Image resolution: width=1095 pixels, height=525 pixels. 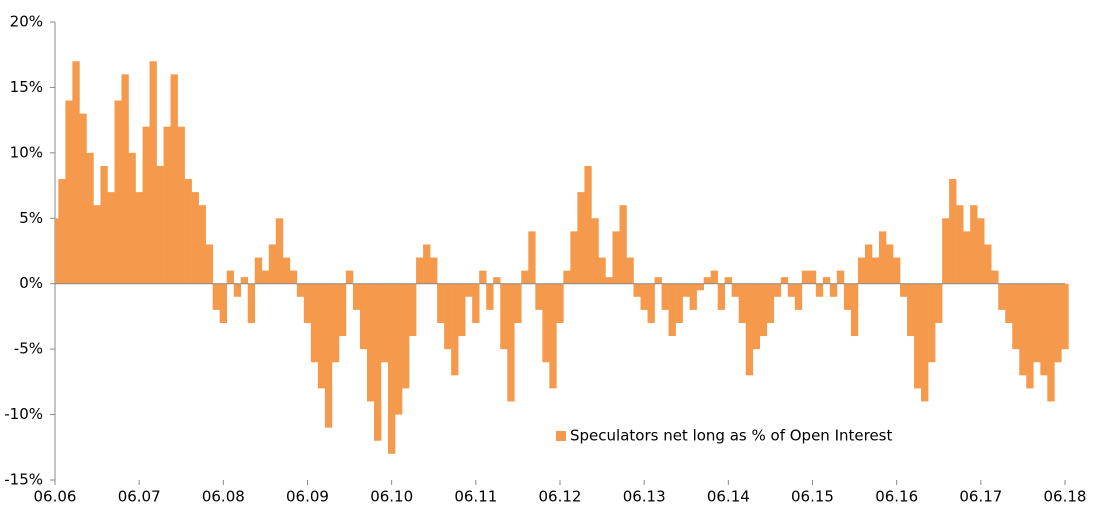 What do you see at coordinates (561, 436) in the screenshot?
I see `legend-swatch` at bounding box center [561, 436].